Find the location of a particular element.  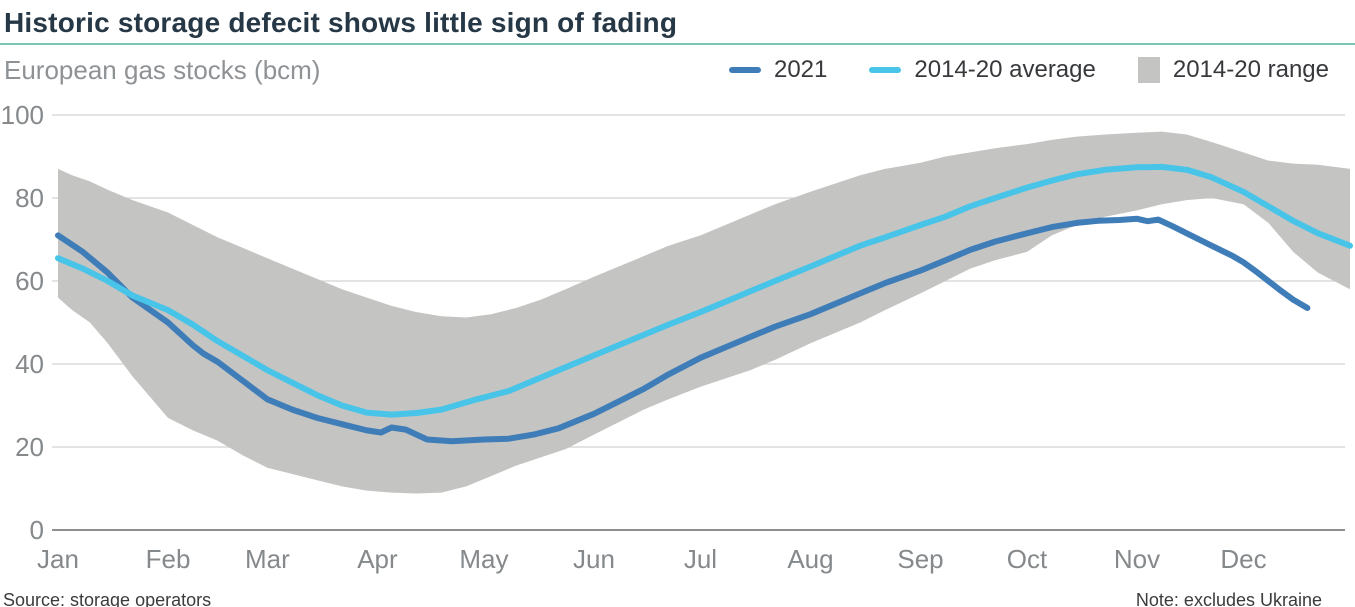

y-axis-label-40: 40 is located at coordinates (29, 364).